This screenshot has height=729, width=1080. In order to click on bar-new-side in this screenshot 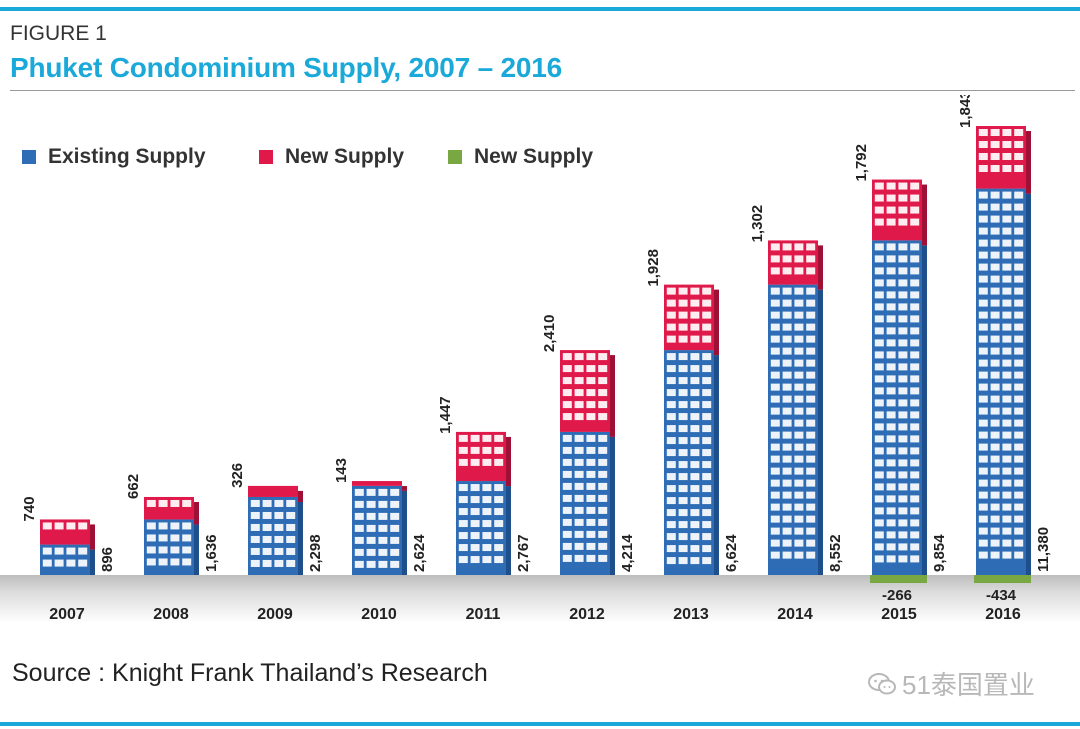, I will do `click(404, 488)`.